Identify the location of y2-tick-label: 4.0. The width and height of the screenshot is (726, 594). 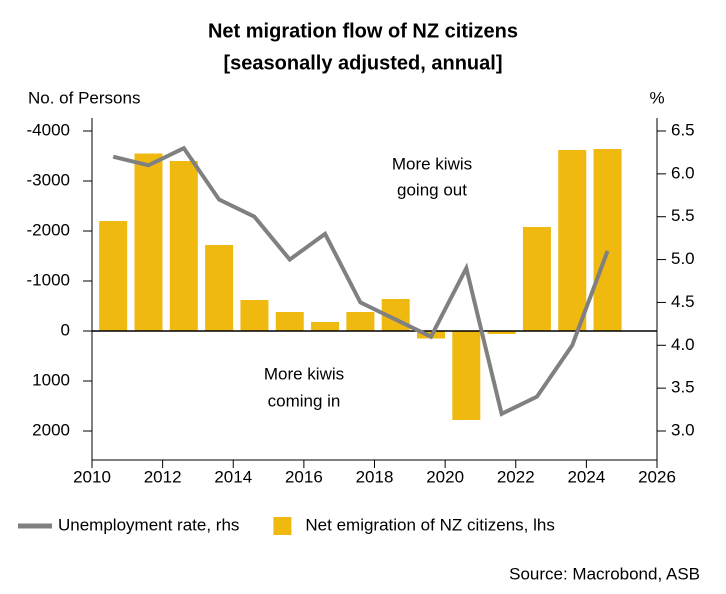
(683, 344).